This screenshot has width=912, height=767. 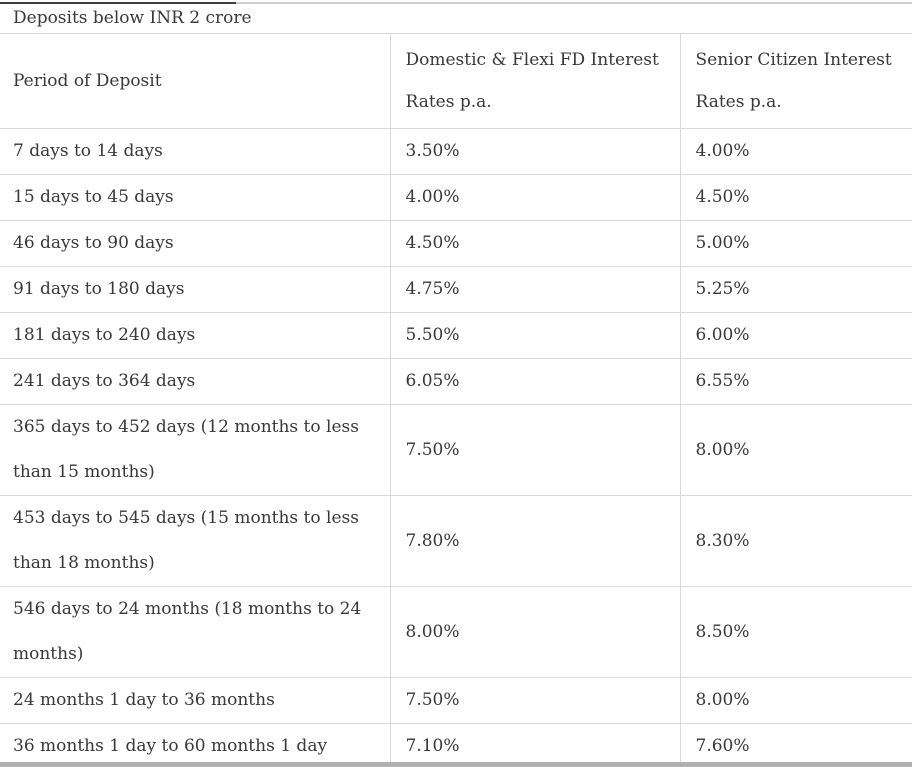 What do you see at coordinates (534, 541) in the screenshot?
I see `domestic-rate-cell: 7.80%` at bounding box center [534, 541].